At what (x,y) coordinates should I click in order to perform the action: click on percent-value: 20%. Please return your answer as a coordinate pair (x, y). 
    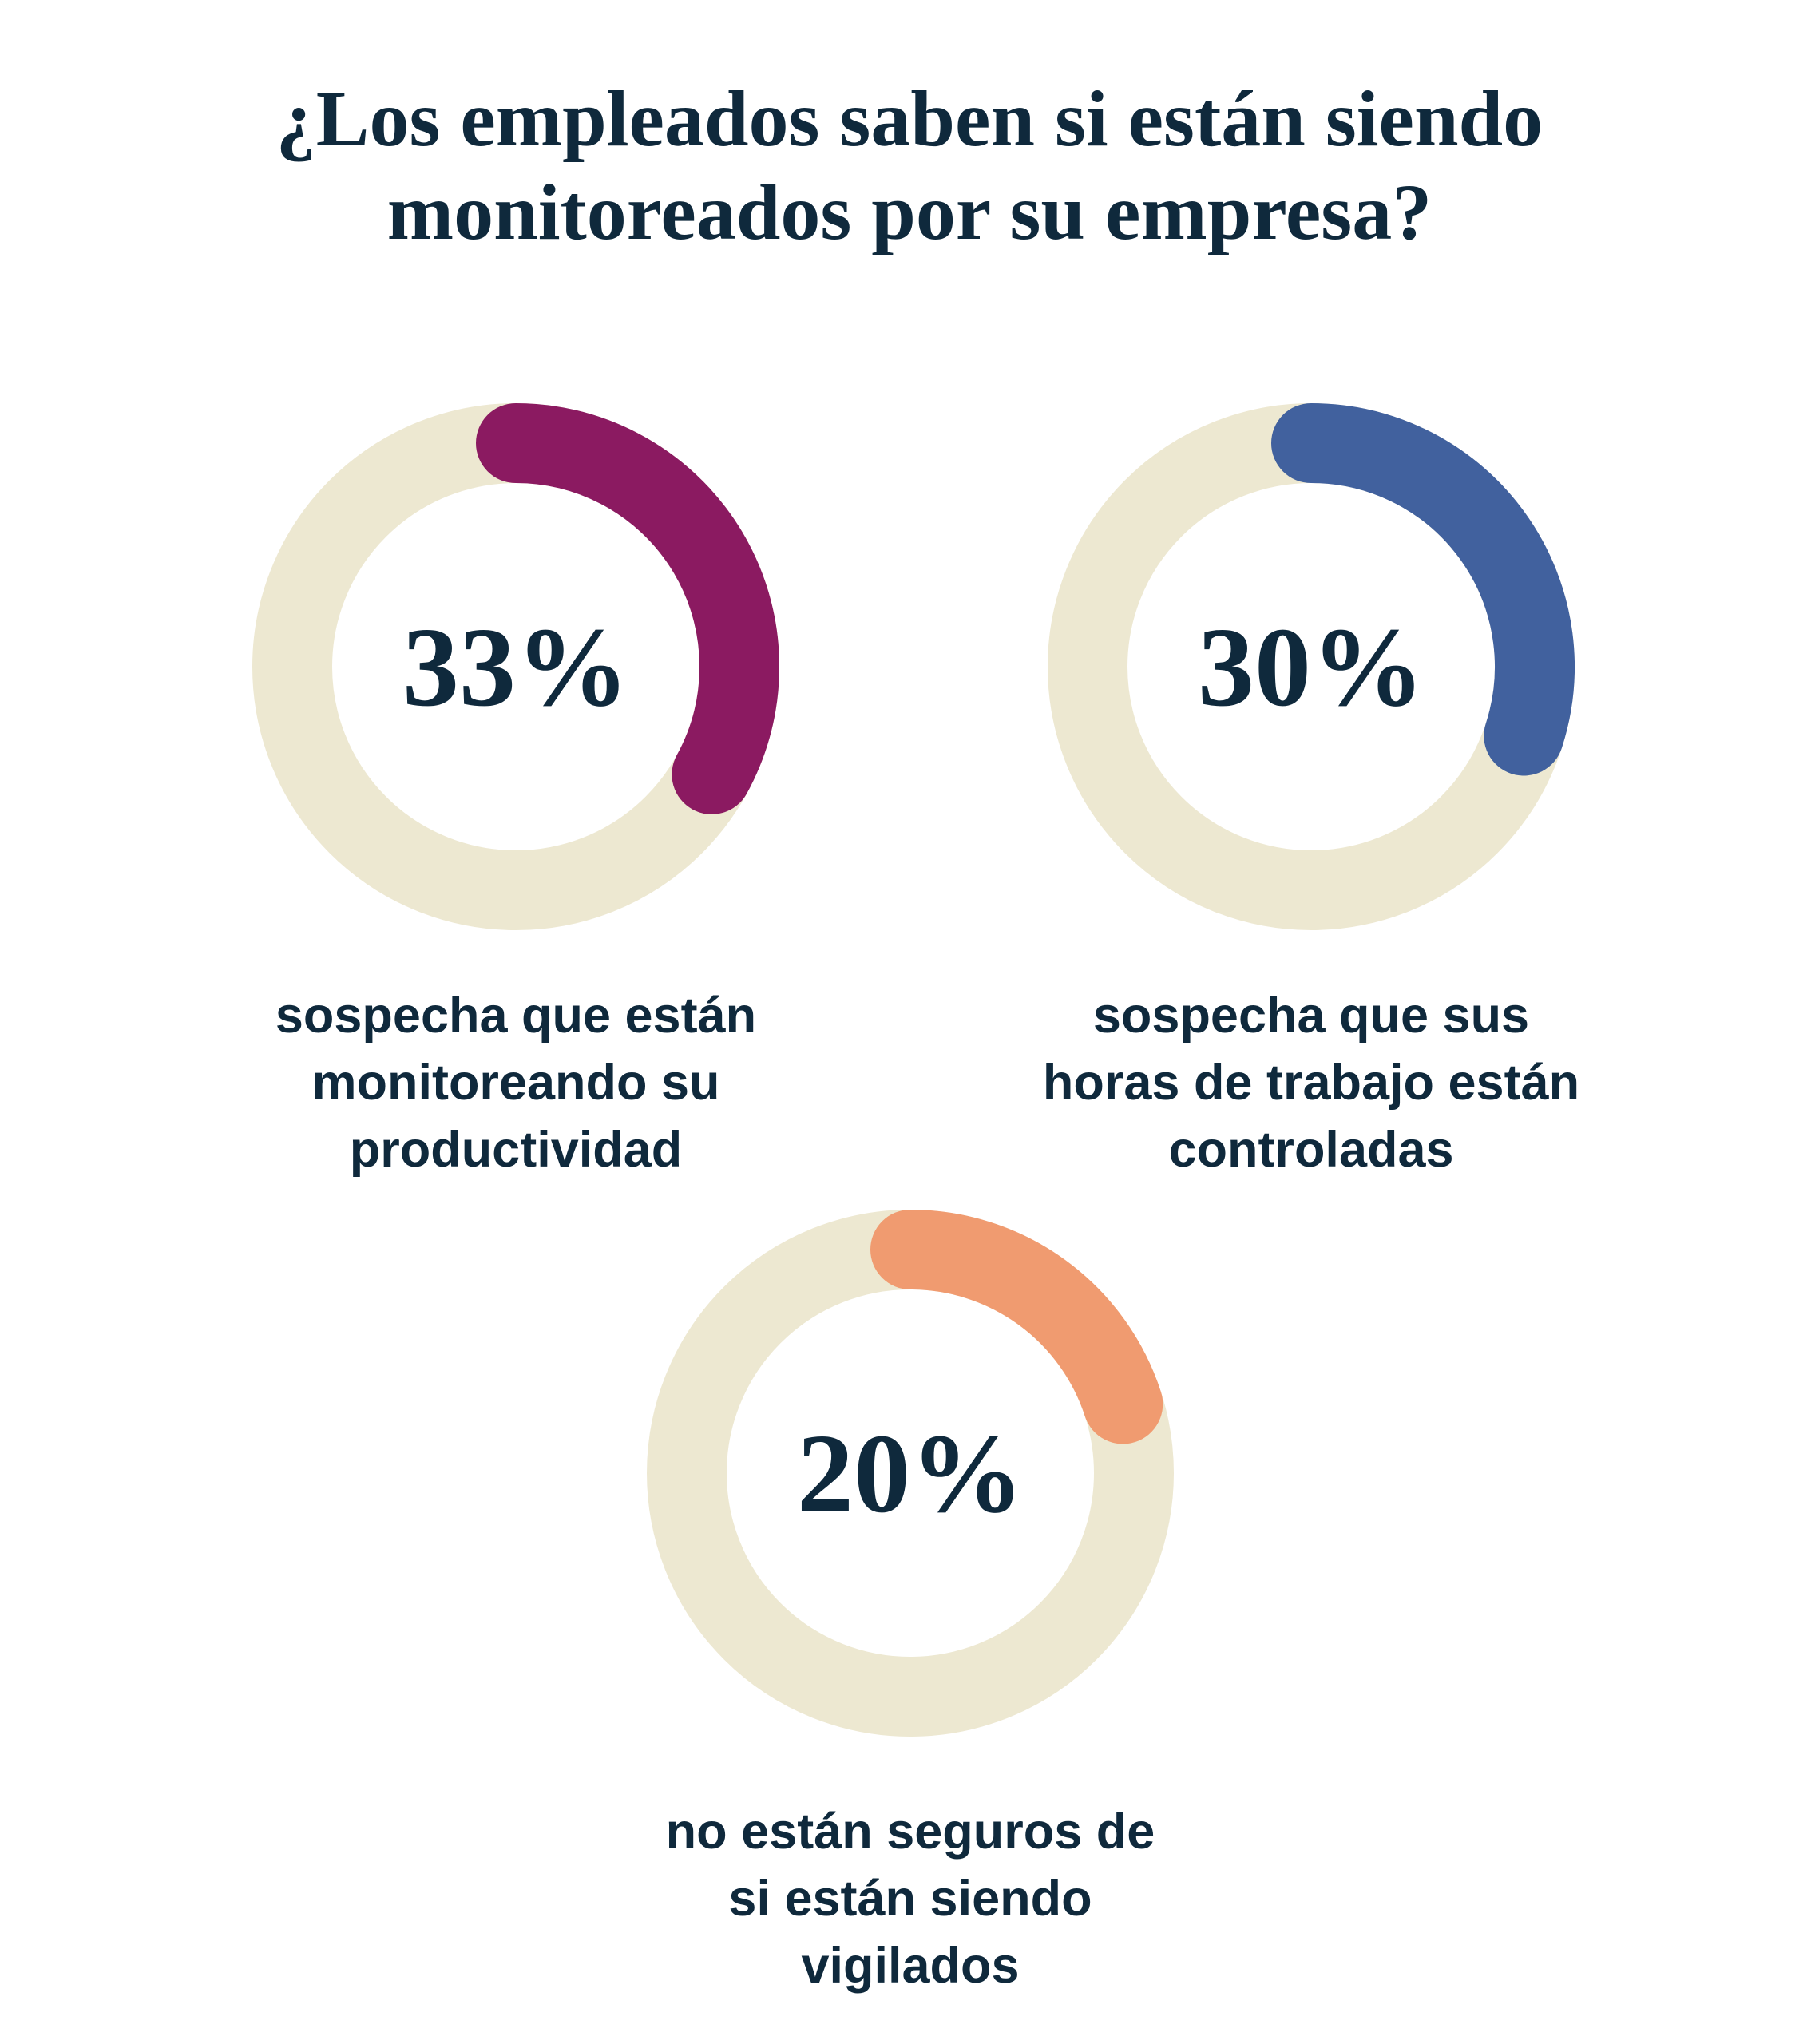
    Looking at the image, I should click on (910, 1473).